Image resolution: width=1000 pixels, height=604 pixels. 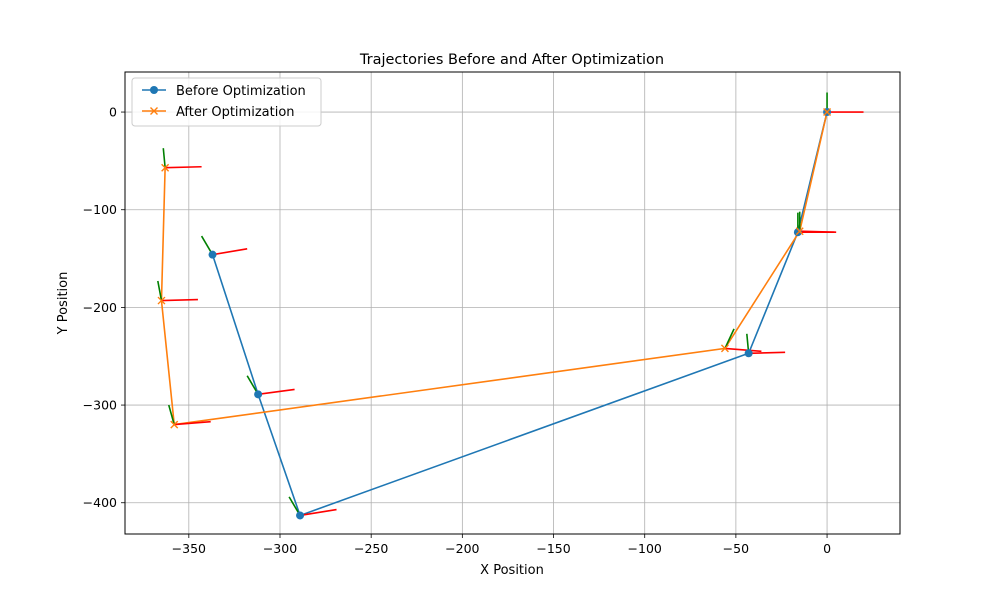 I want to click on legend-marker-before, so click(x=154, y=90).